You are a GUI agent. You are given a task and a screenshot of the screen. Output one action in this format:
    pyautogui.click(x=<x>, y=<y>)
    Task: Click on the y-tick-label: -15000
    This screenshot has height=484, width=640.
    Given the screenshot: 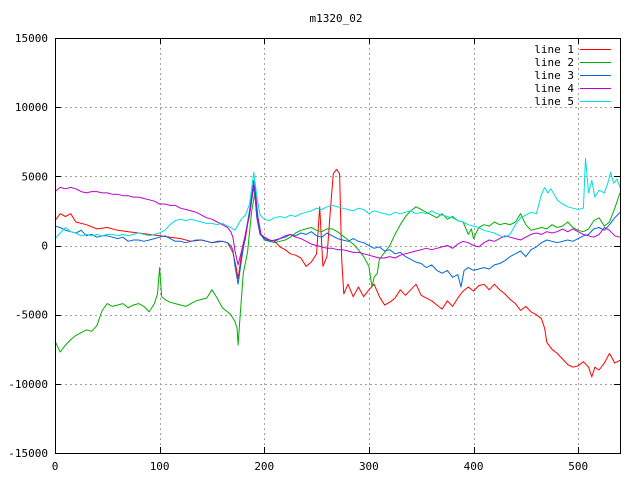 What is the action you would take?
    pyautogui.click(x=28, y=453)
    